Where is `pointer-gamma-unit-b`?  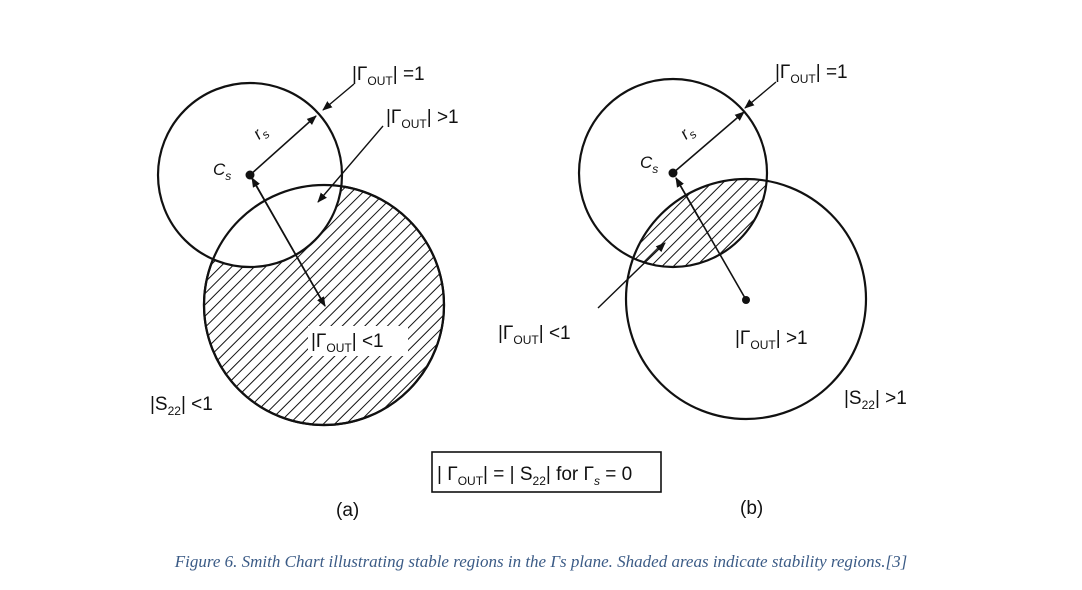 pointer-gamma-unit-b is located at coordinates (760, 95).